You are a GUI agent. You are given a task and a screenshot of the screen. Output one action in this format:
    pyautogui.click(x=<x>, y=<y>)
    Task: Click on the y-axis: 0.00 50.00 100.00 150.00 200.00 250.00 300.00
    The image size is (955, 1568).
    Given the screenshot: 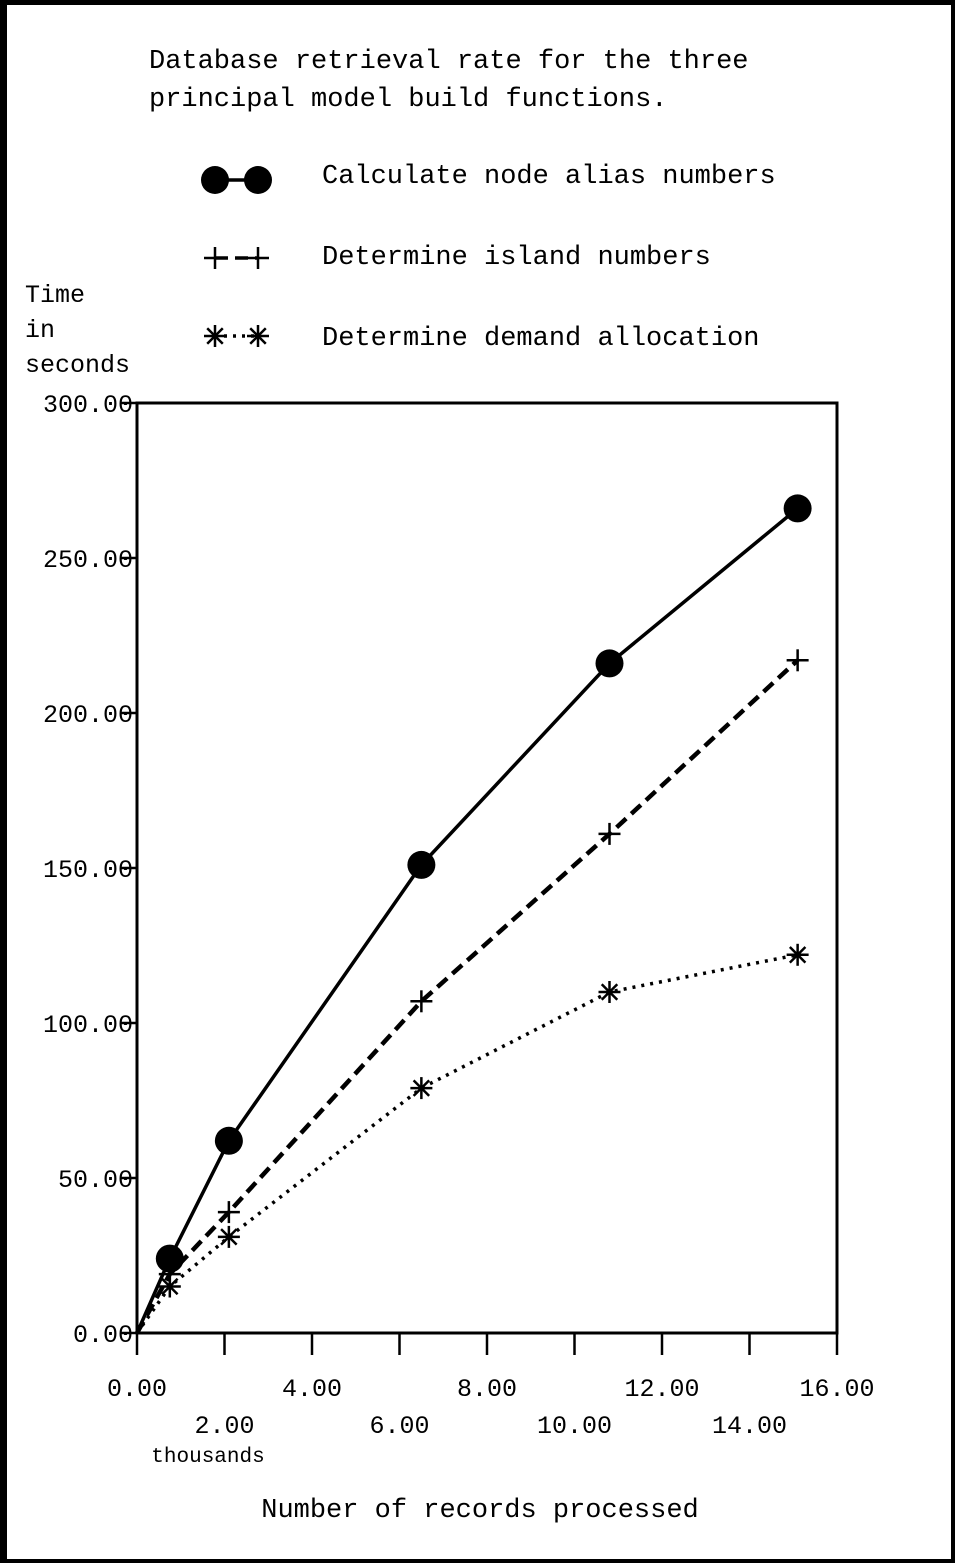 What is the action you would take?
    pyautogui.click(x=90, y=870)
    